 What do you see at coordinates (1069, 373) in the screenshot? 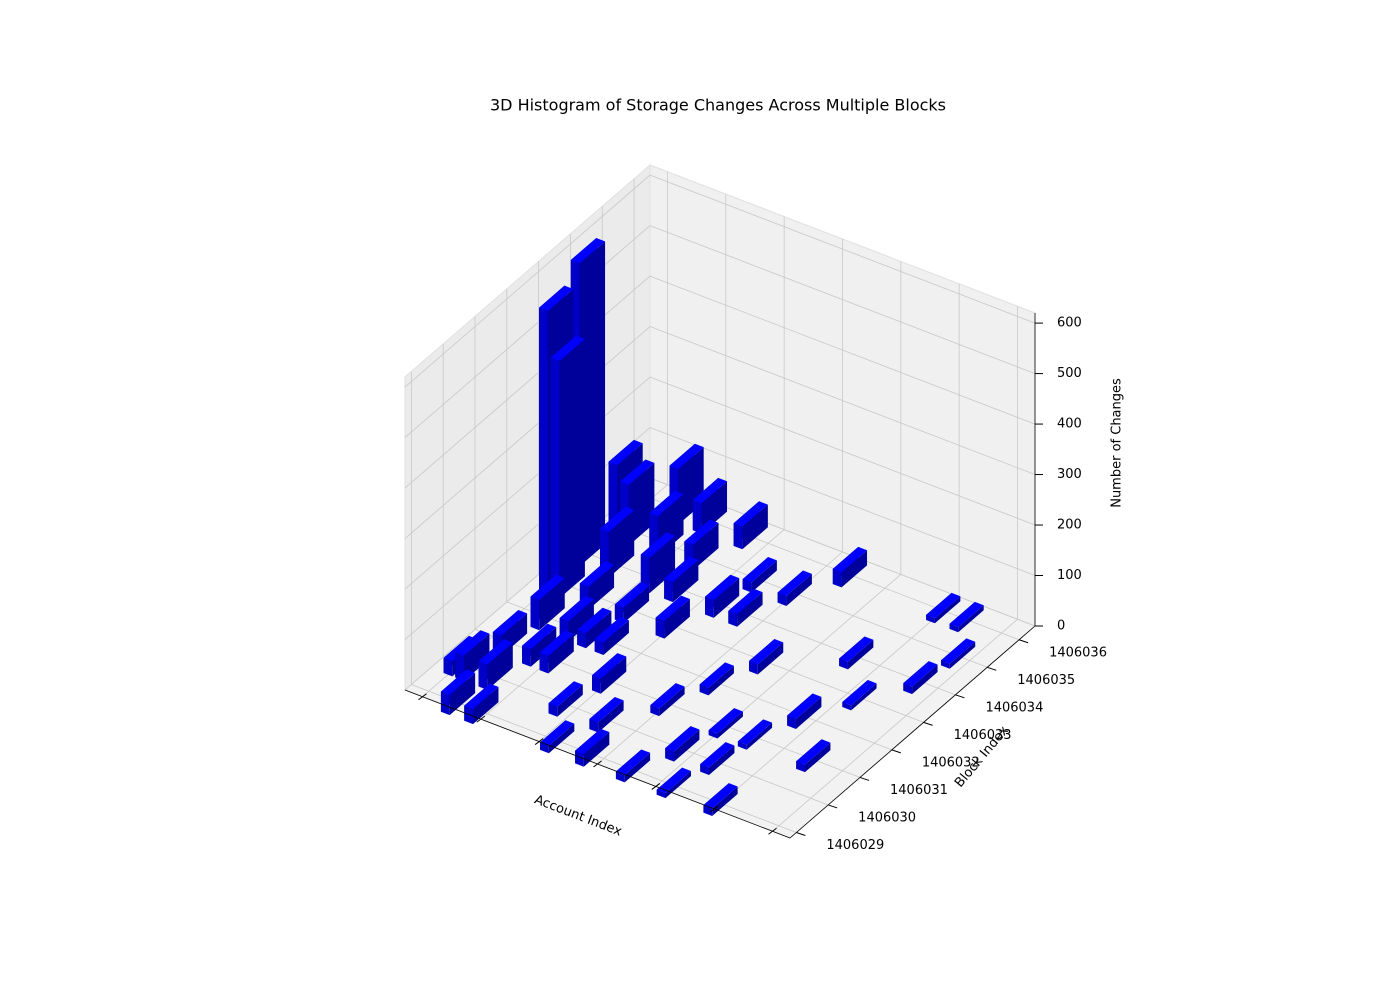
I see `z-tick-label: 500` at bounding box center [1069, 373].